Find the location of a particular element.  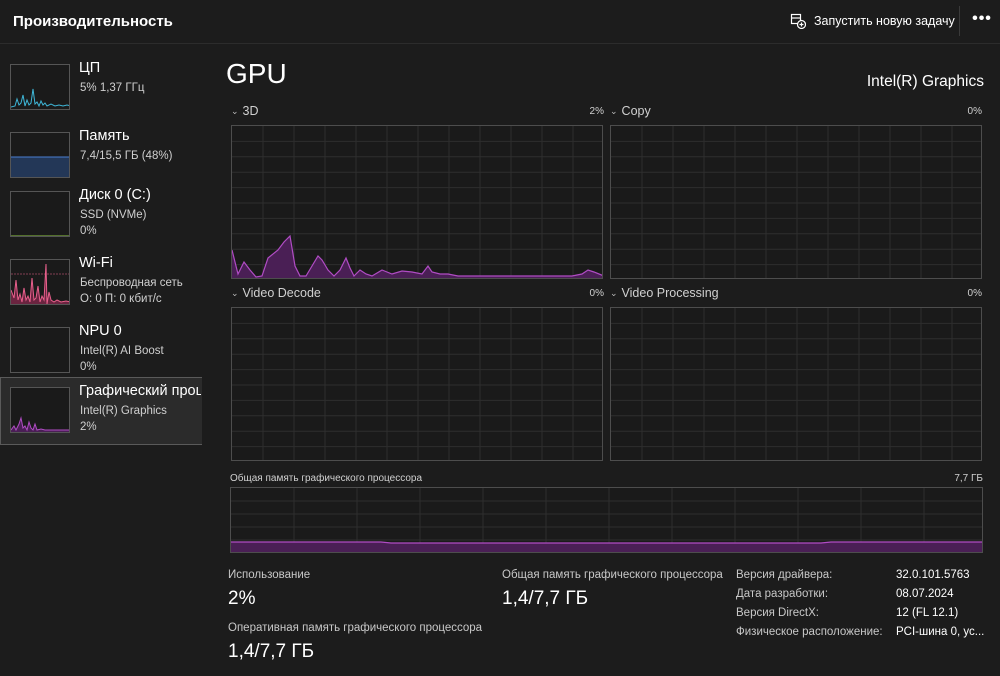

sidebar-item-wifi: Wi-Fi Беспроводная сеть О: 0 П: 0 кбит/с is located at coordinates (101, 283).